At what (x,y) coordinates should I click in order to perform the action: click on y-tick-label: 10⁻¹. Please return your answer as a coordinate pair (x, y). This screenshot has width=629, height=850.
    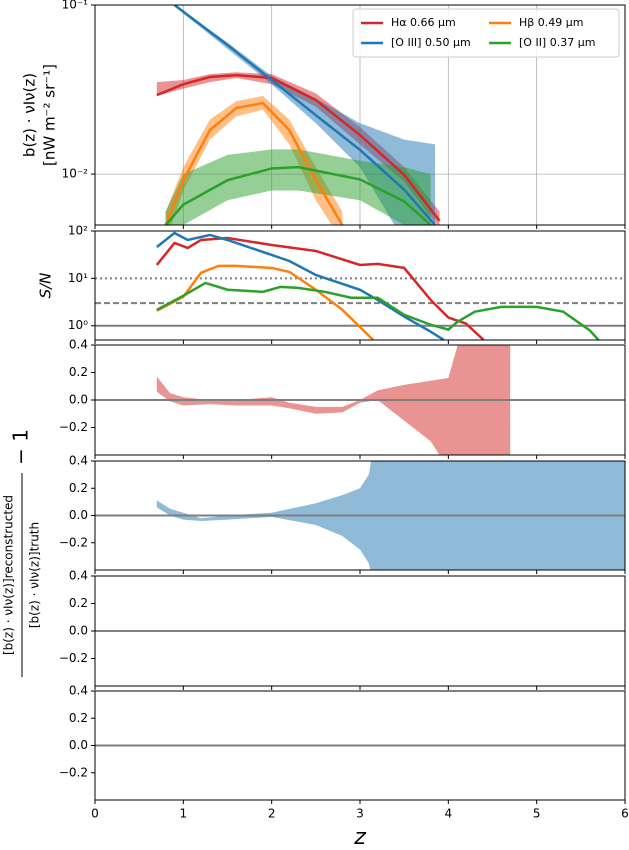
    Looking at the image, I should click on (75, 6).